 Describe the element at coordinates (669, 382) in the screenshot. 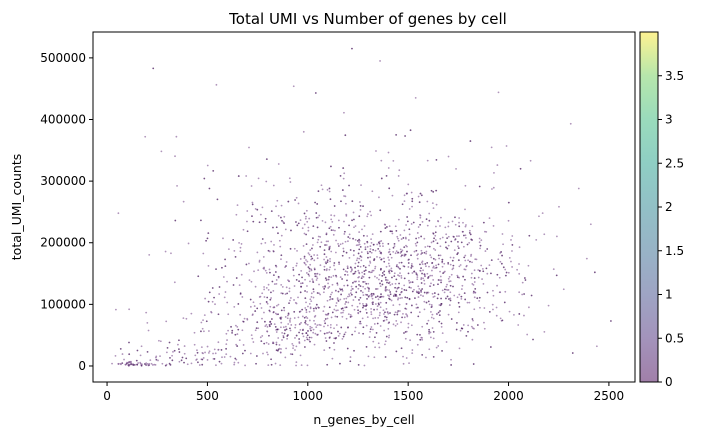

I see `colorbar-tick-label: 0` at that location.